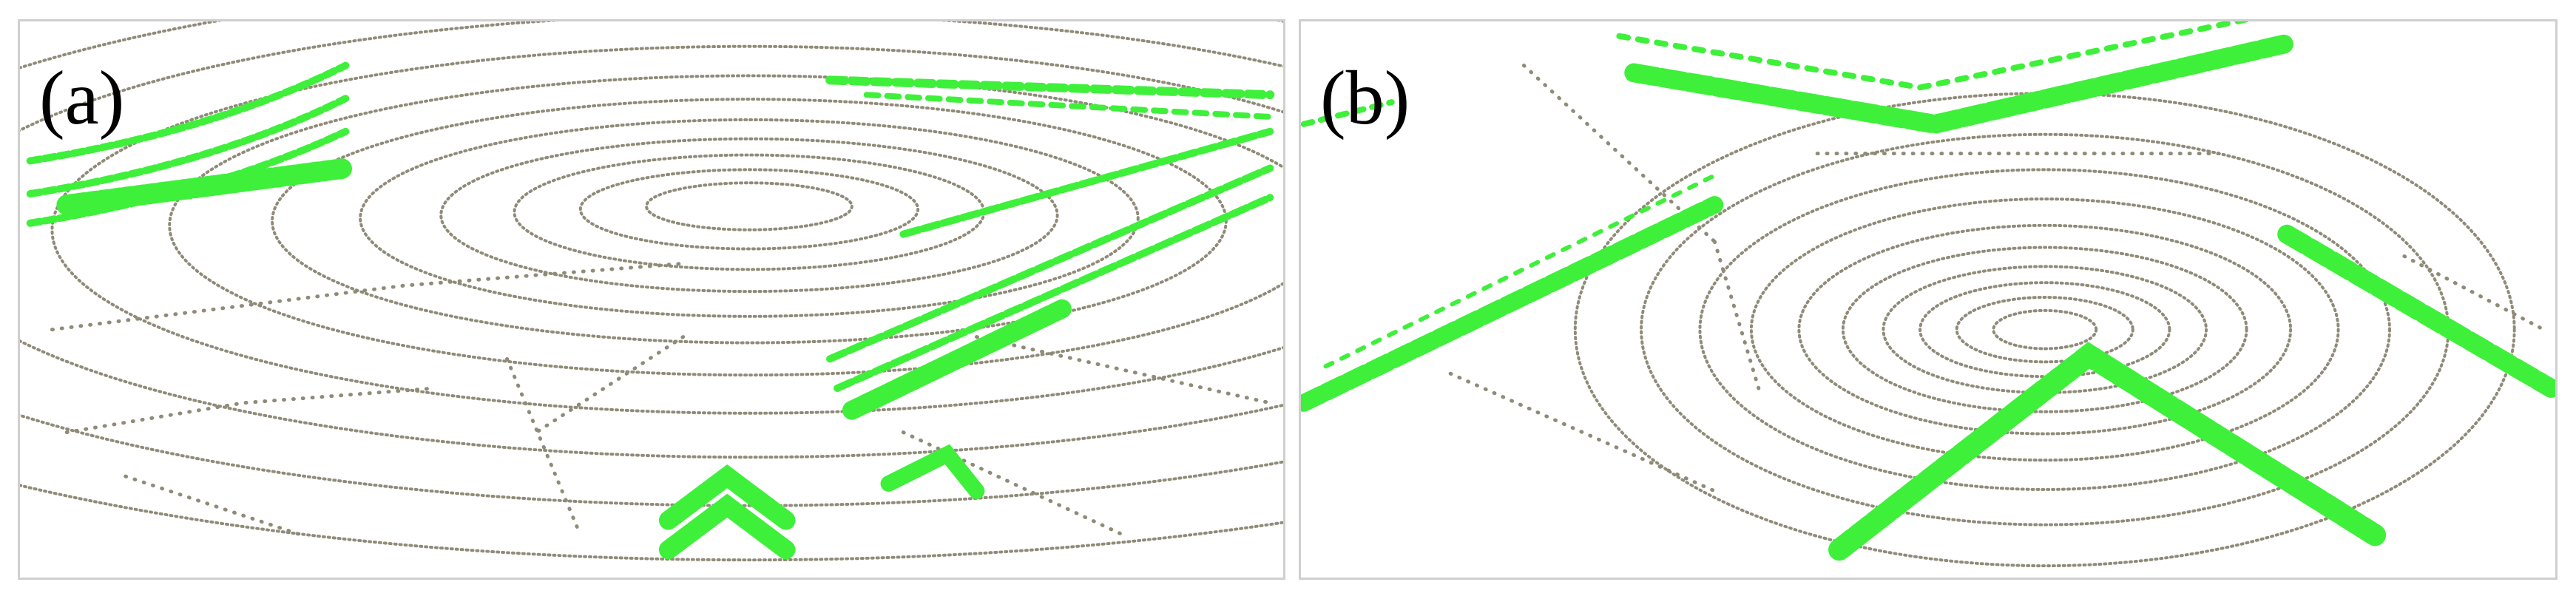  I want to click on panel-label-b: (b), so click(1365, 98).